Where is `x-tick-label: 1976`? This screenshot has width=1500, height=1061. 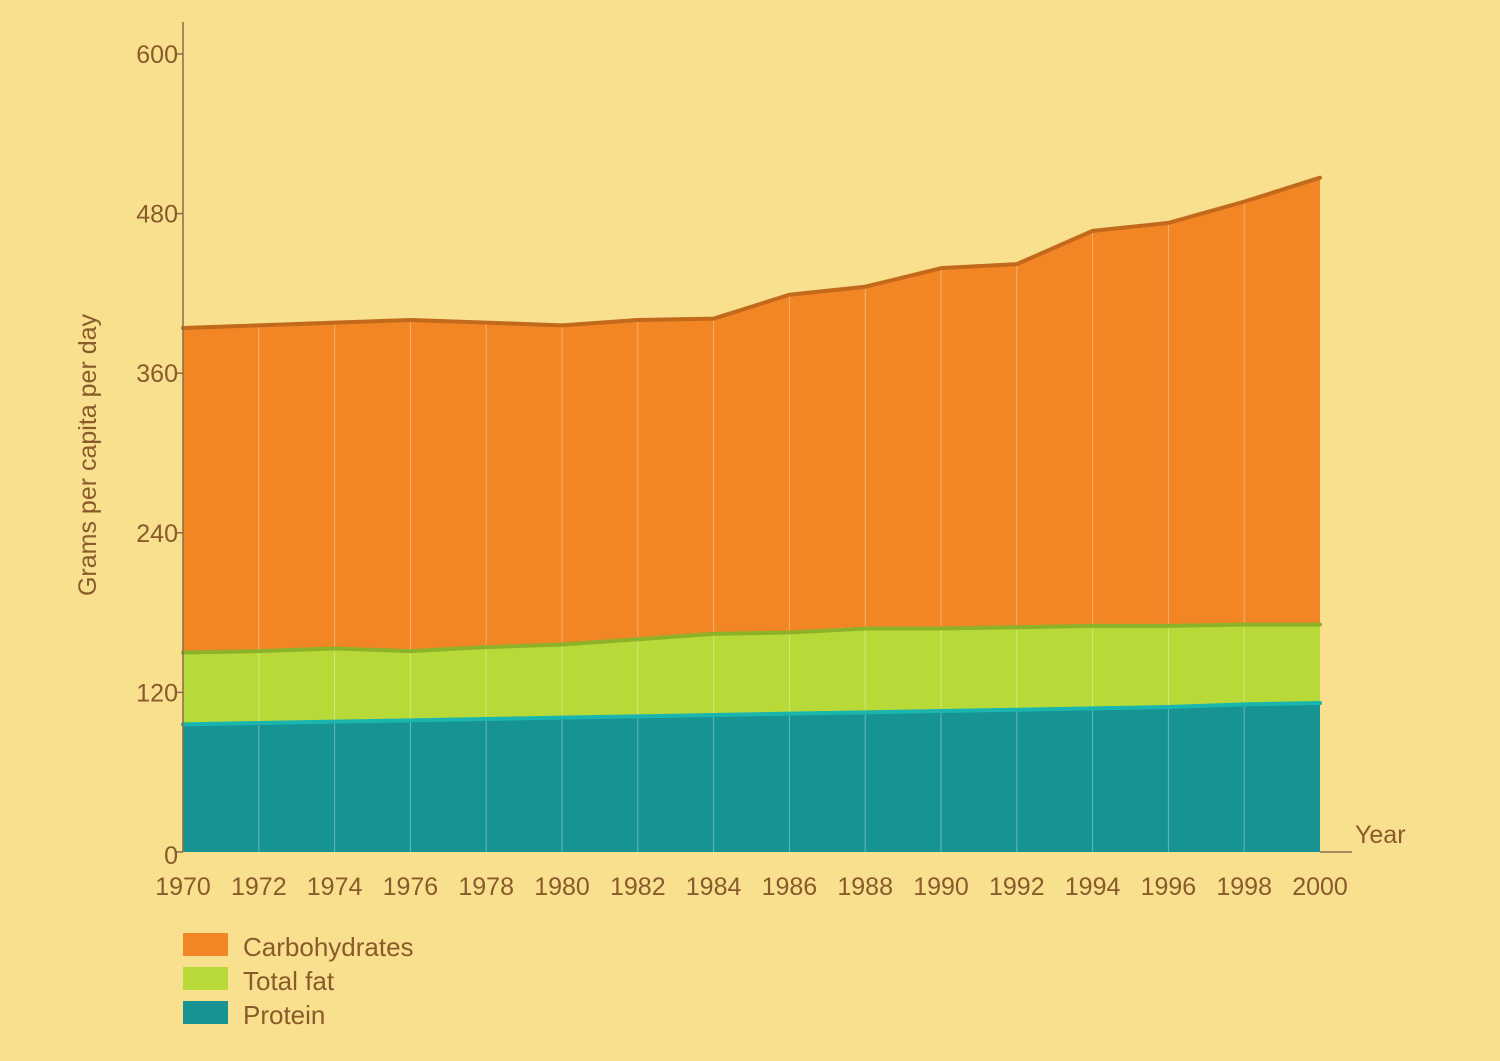 x-tick-label: 1976 is located at coordinates (411, 887).